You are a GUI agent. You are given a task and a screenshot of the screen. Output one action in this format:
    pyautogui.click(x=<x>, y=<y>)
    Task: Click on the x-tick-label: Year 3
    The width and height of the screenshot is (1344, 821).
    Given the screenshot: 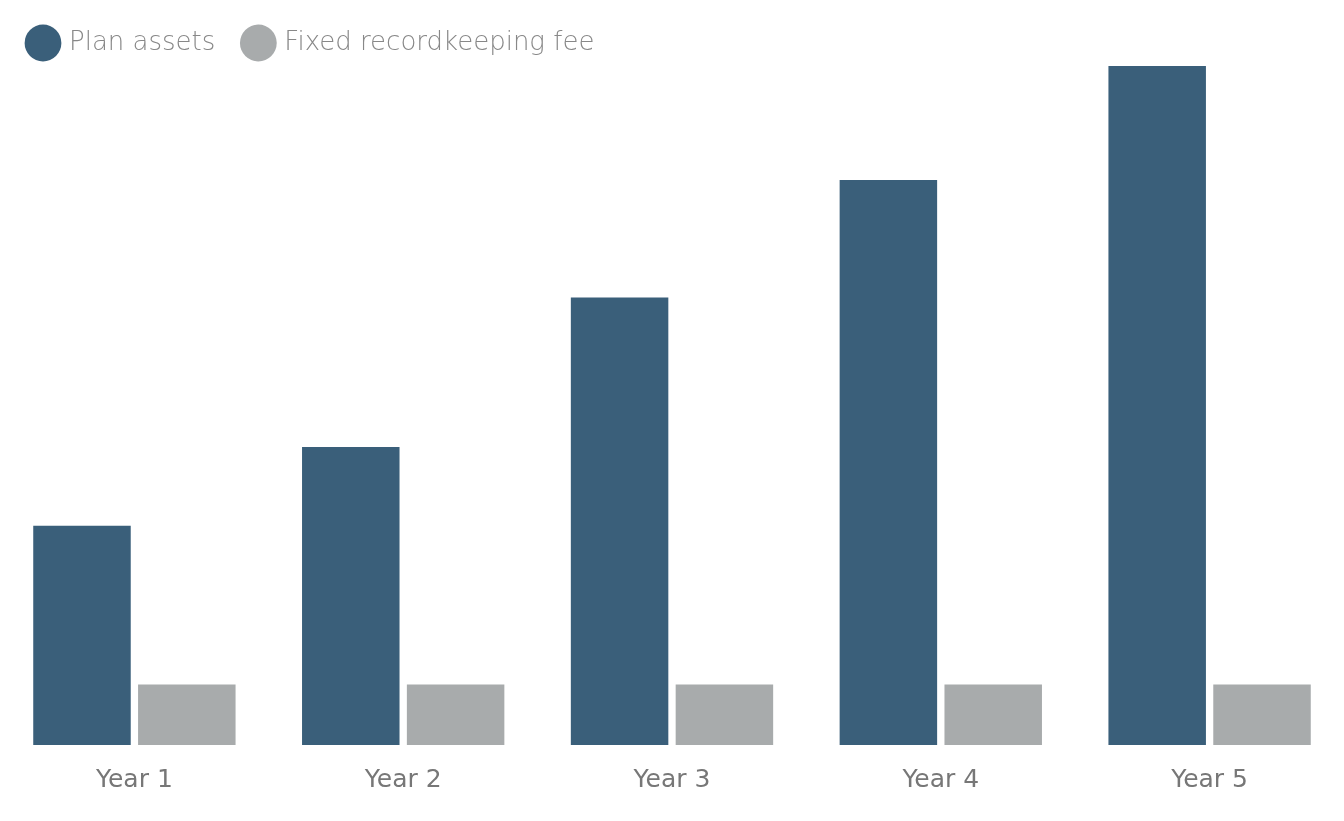 What is the action you would take?
    pyautogui.click(x=671, y=778)
    